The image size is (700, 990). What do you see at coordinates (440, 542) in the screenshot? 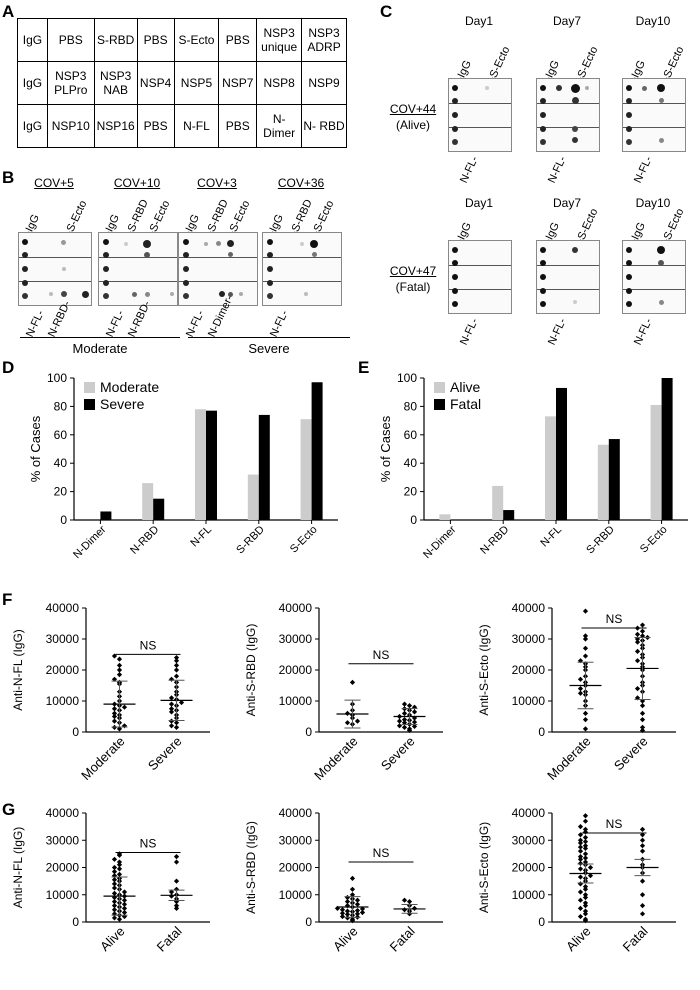
I see `x-tick-label: N-Dimer` at bounding box center [440, 542].